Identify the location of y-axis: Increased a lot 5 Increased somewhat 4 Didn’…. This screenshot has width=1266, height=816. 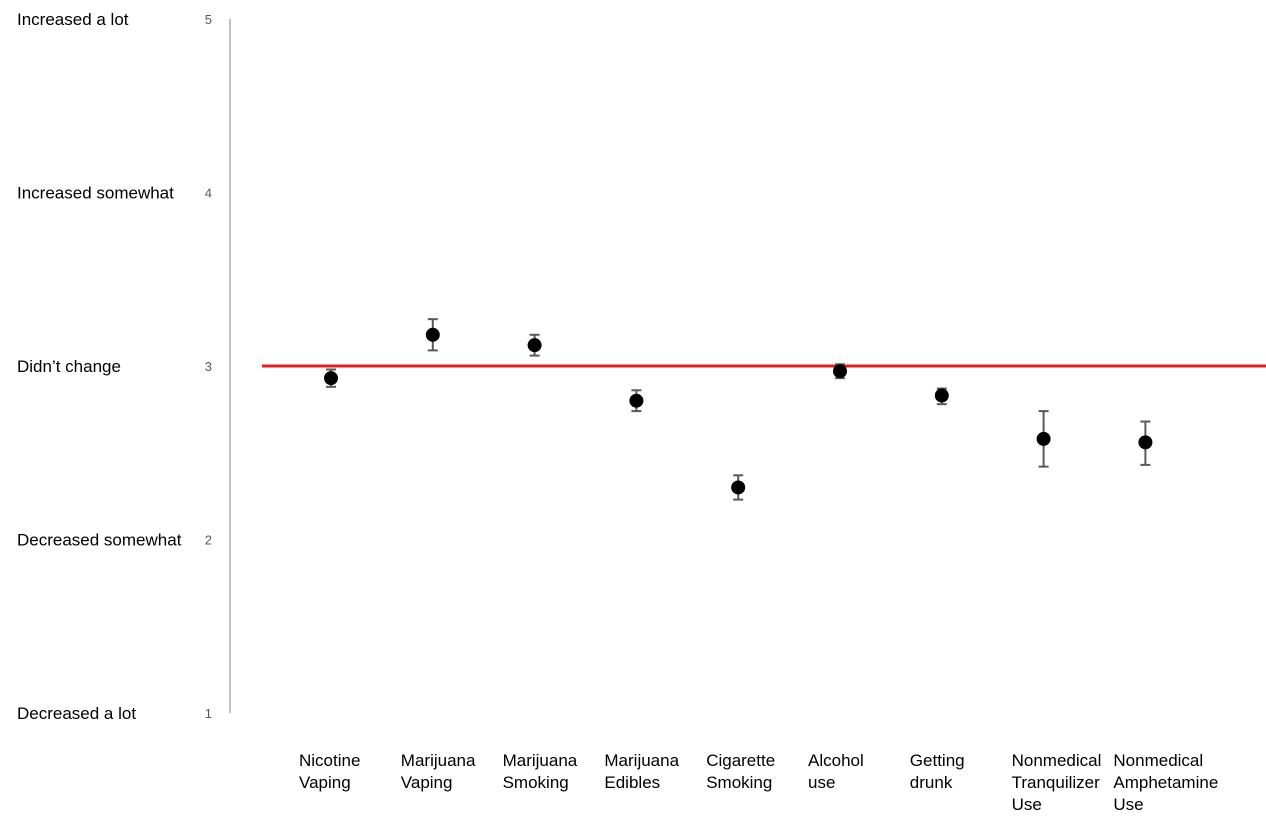
(124, 366).